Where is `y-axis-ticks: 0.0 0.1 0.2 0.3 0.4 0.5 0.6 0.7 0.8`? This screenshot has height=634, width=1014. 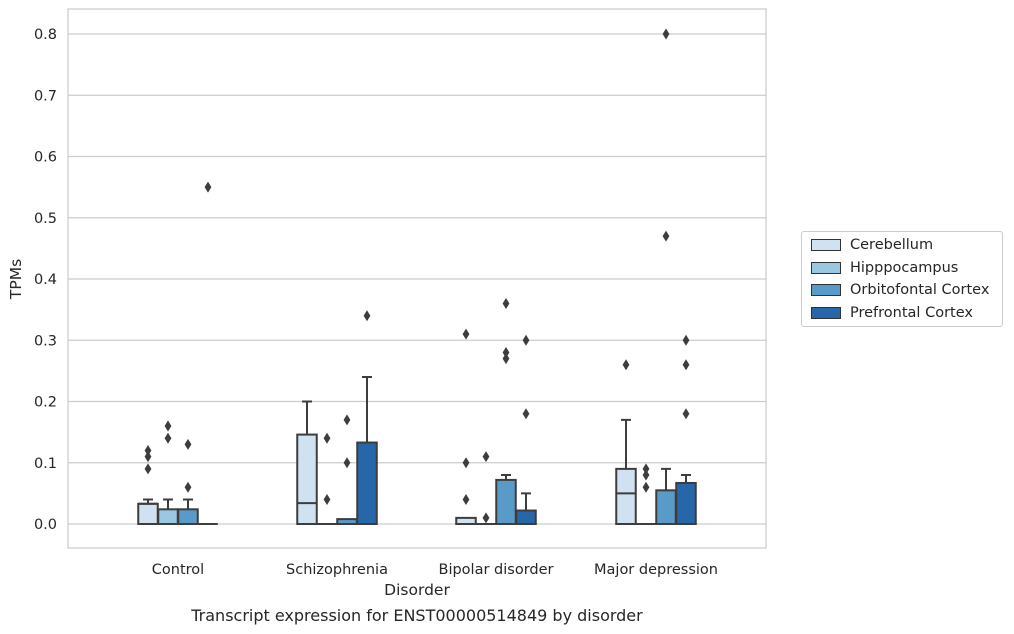
y-axis-ticks: 0.0 0.1 0.2 0.3 0.4 0.5 0.6 0.7 0.8 is located at coordinates (45, 280).